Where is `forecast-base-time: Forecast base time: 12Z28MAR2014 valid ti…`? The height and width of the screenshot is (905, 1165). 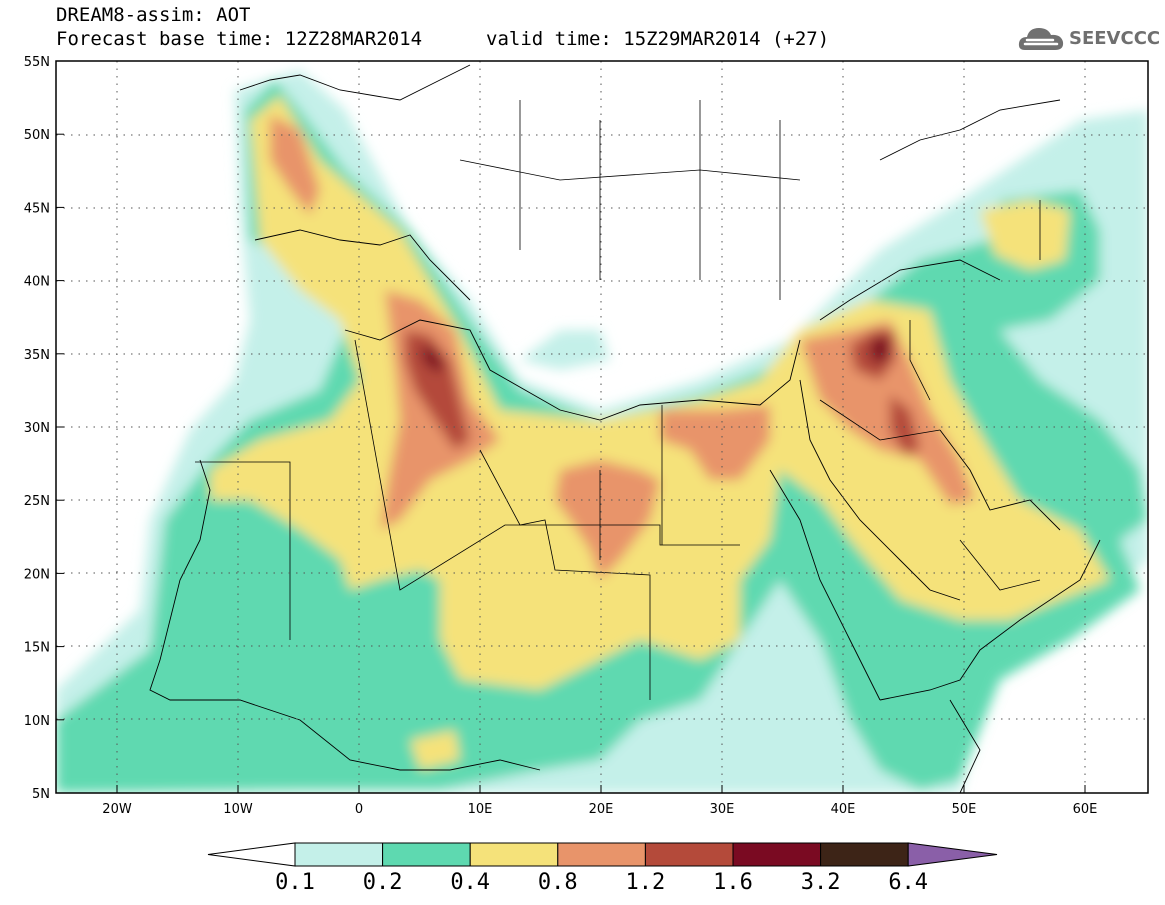 forecast-base-time: Forecast base time: 12Z28MAR2014 valid ti… is located at coordinates (442, 39).